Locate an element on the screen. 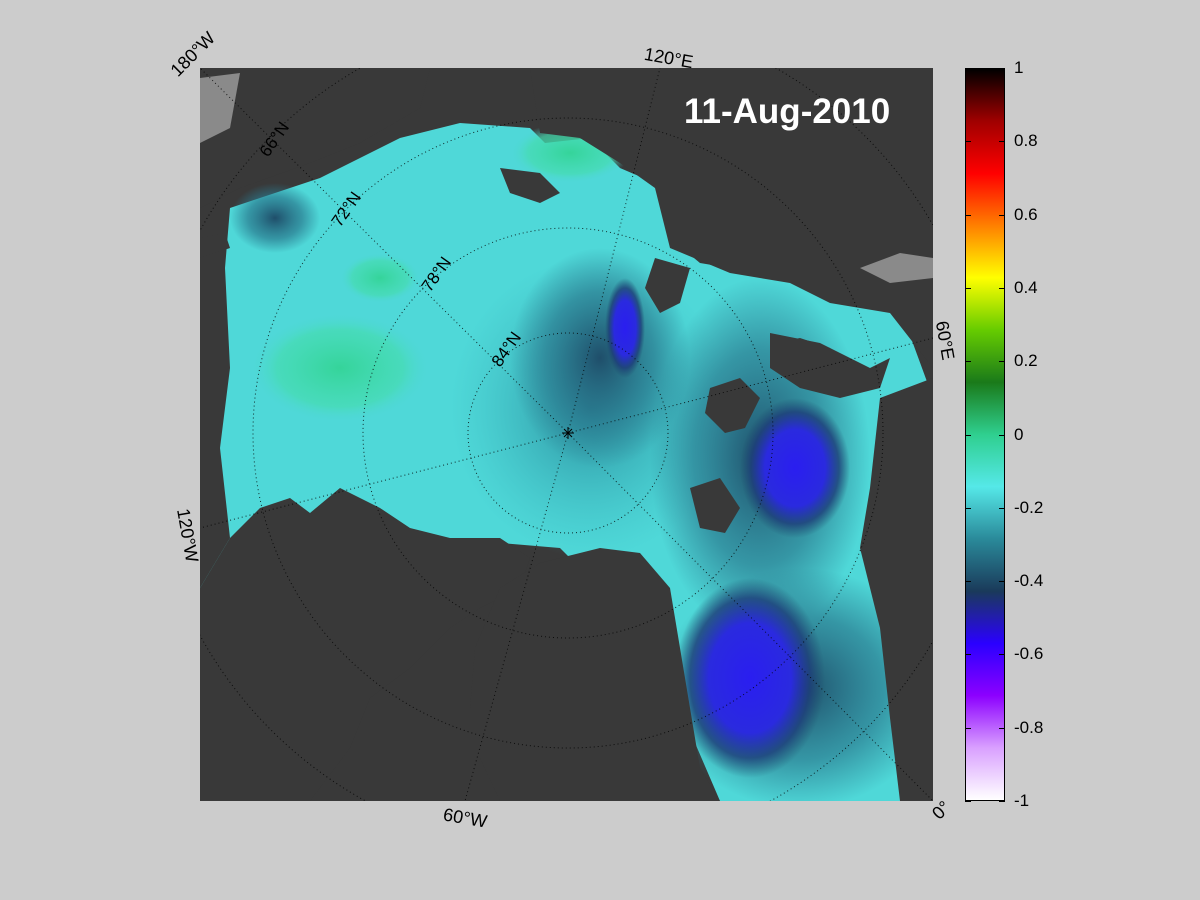 Image resolution: width=1200 pixels, height=900 pixels. colorbar-tick-label: -0.4 is located at coordinates (1029, 581).